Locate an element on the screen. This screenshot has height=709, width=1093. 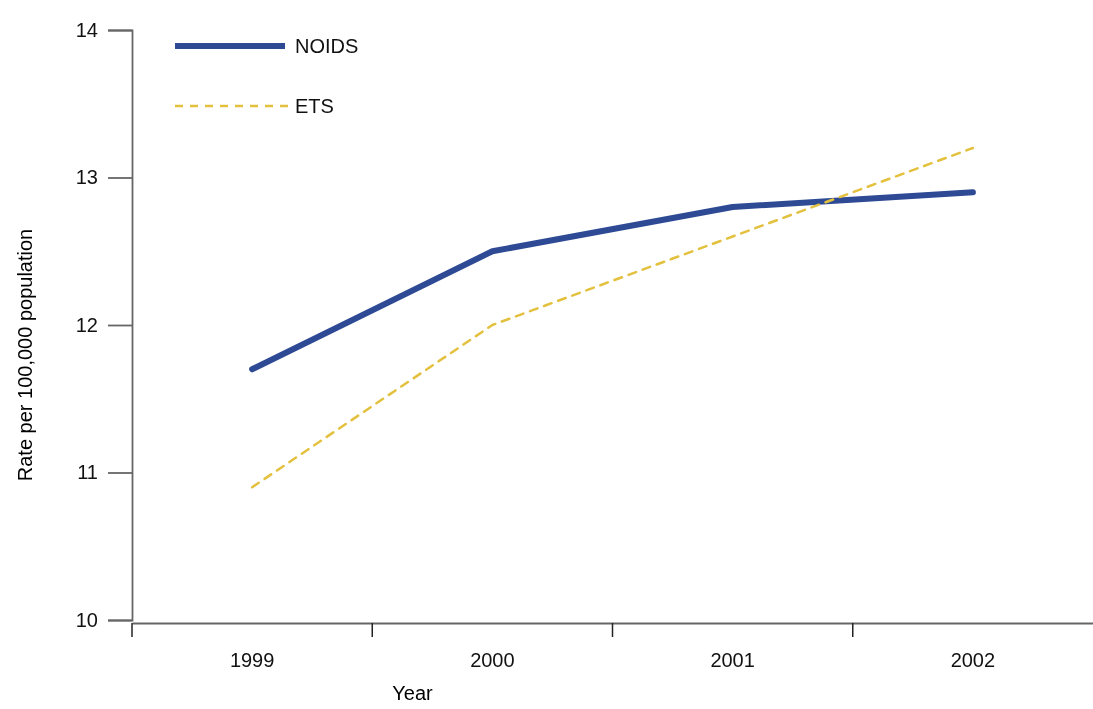
x-tick-label: 1999 is located at coordinates (252, 660).